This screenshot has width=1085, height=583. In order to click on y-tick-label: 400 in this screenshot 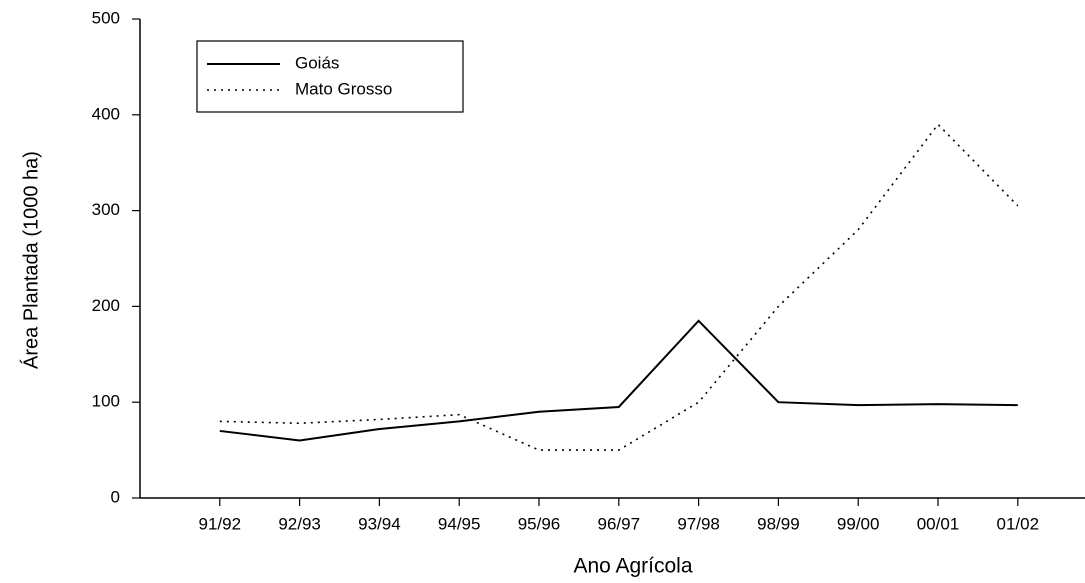, I will do `click(106, 113)`.